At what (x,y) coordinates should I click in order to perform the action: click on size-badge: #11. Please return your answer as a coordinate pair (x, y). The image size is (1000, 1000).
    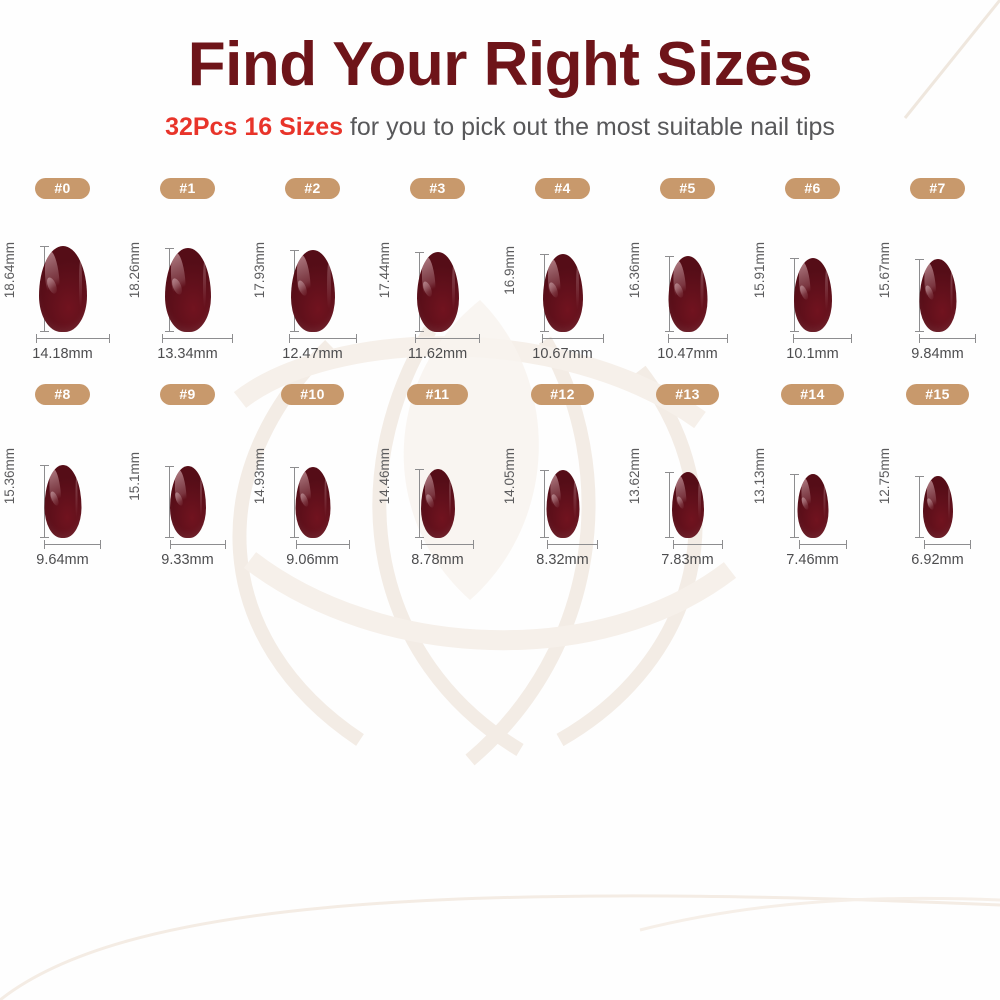
    Looking at the image, I should click on (437, 394).